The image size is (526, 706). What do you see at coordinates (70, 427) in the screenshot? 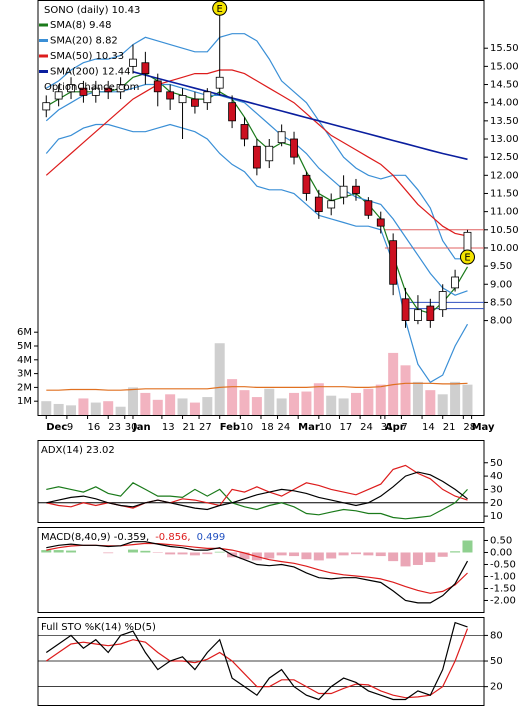
I see `x-tick-label: 9` at bounding box center [70, 427].